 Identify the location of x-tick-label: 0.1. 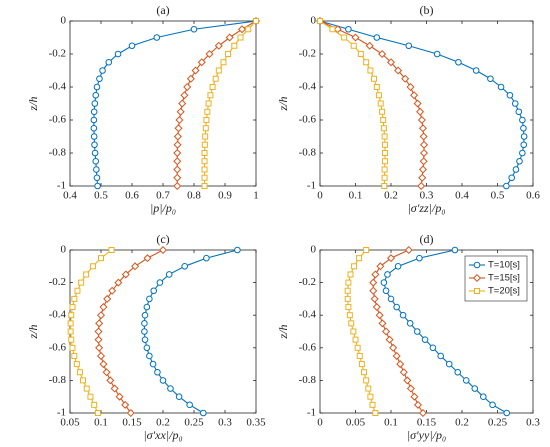
(356, 196).